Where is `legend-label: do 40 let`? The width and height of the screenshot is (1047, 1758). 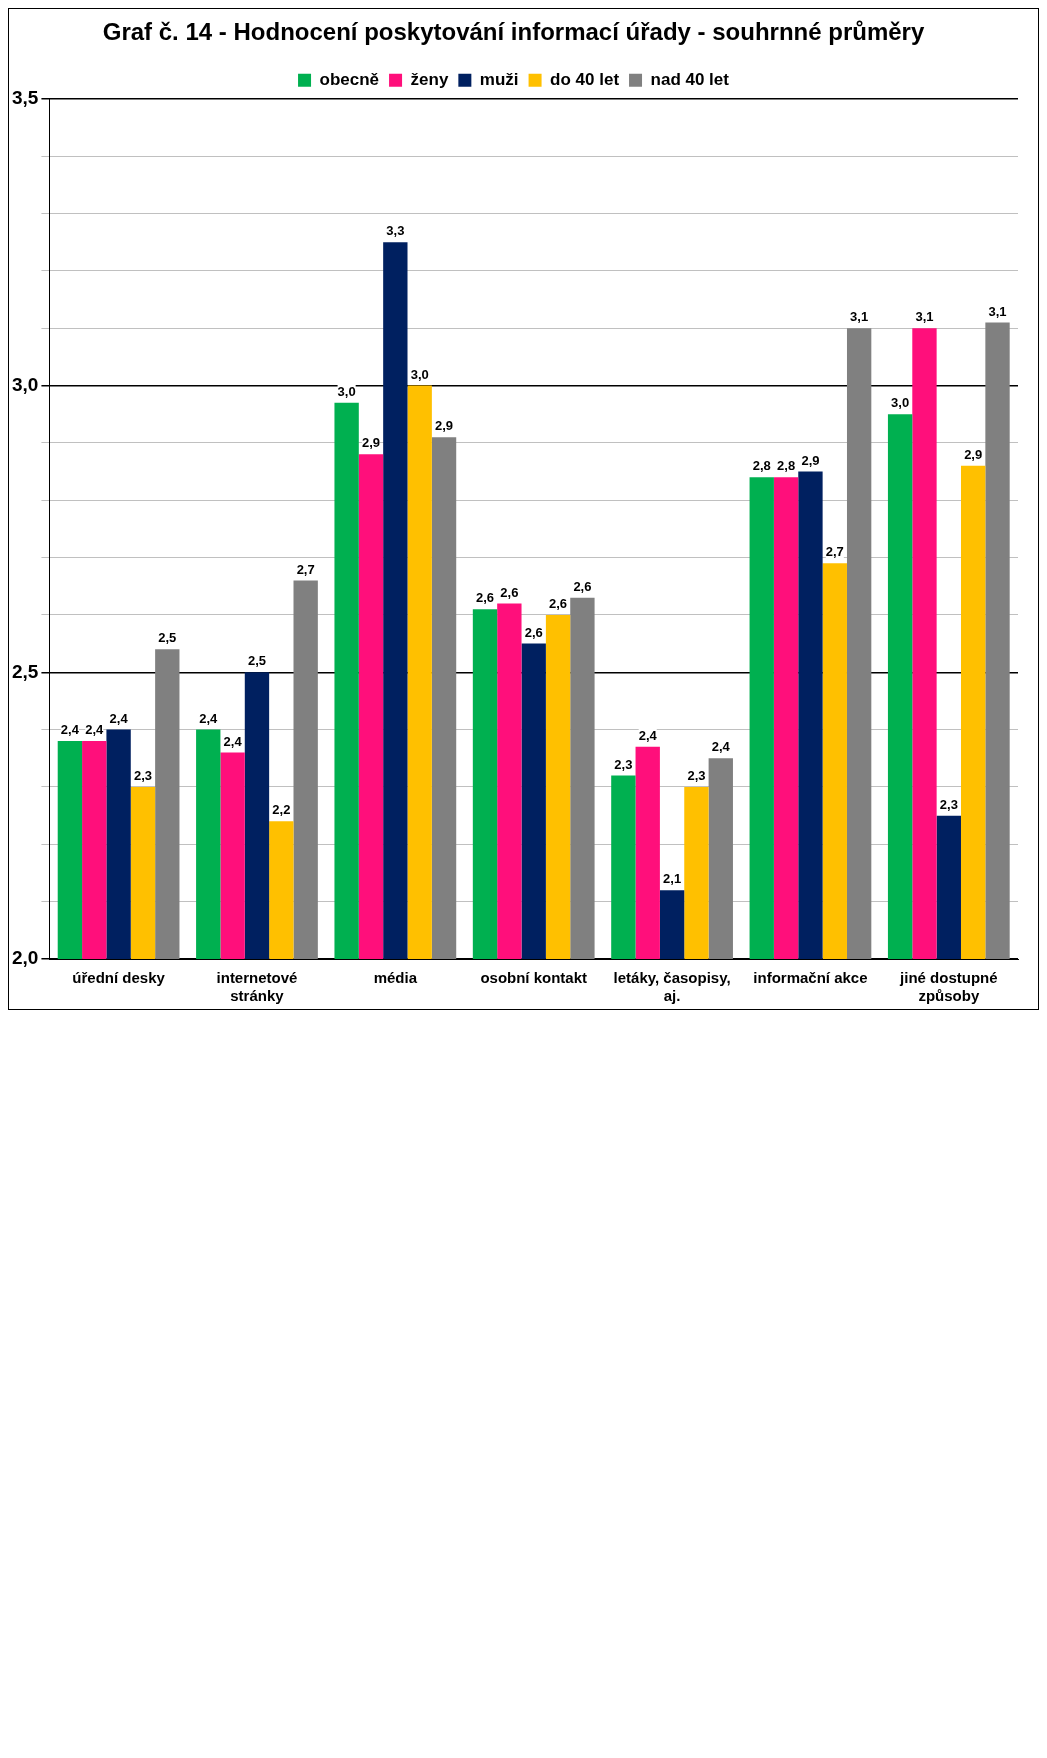 legend-label: do 40 let is located at coordinates (585, 79).